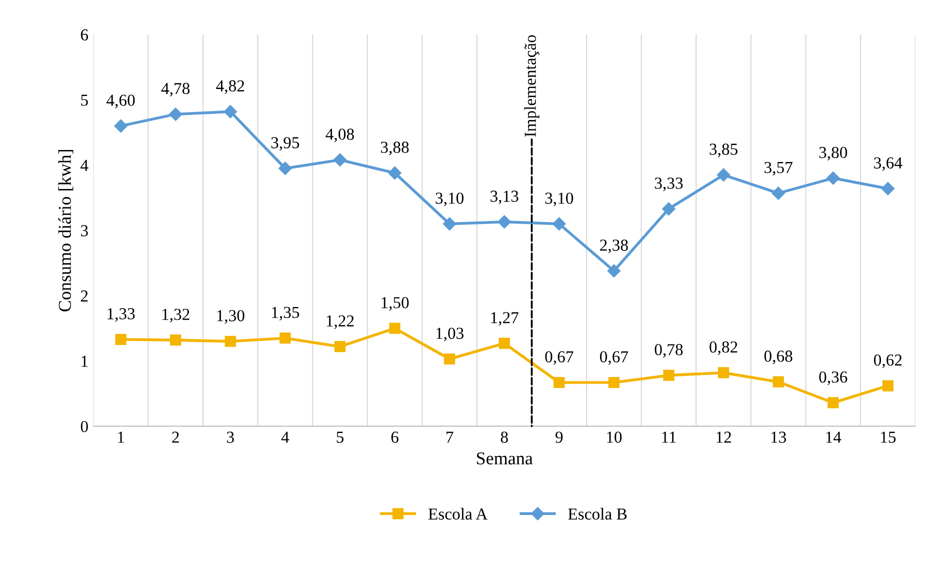  Describe the element at coordinates (230, 87) in the screenshot. I see `data-label: 4,82` at that location.